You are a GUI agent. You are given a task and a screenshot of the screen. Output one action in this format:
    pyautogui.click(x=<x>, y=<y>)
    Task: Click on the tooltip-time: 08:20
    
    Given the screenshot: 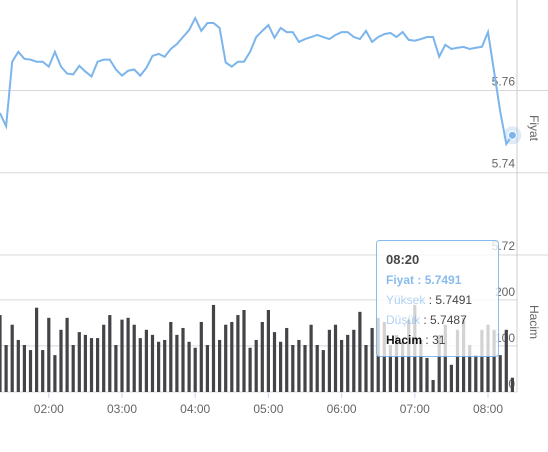 What is the action you would take?
    pyautogui.click(x=402, y=259)
    